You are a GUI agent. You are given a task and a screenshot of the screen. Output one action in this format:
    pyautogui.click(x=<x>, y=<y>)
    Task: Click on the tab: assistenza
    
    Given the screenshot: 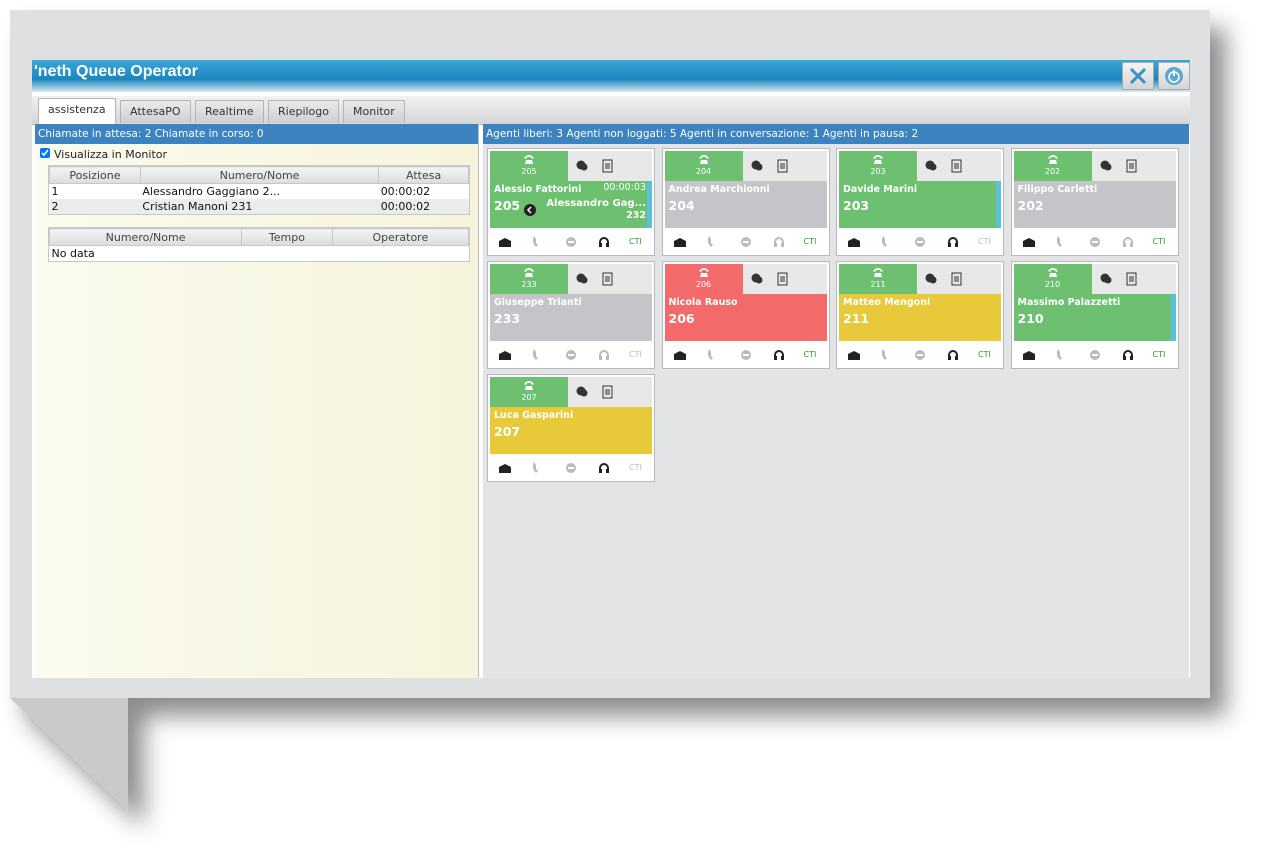 What is the action you would take?
    pyautogui.click(x=77, y=111)
    